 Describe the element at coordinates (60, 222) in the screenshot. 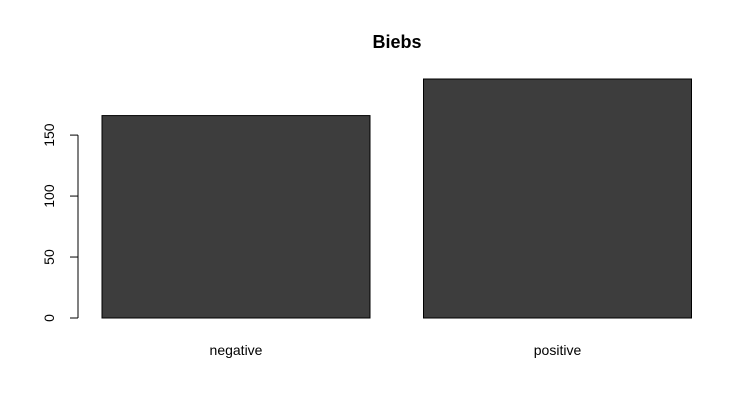

I see `y-axis: 0 50 100 150` at that location.